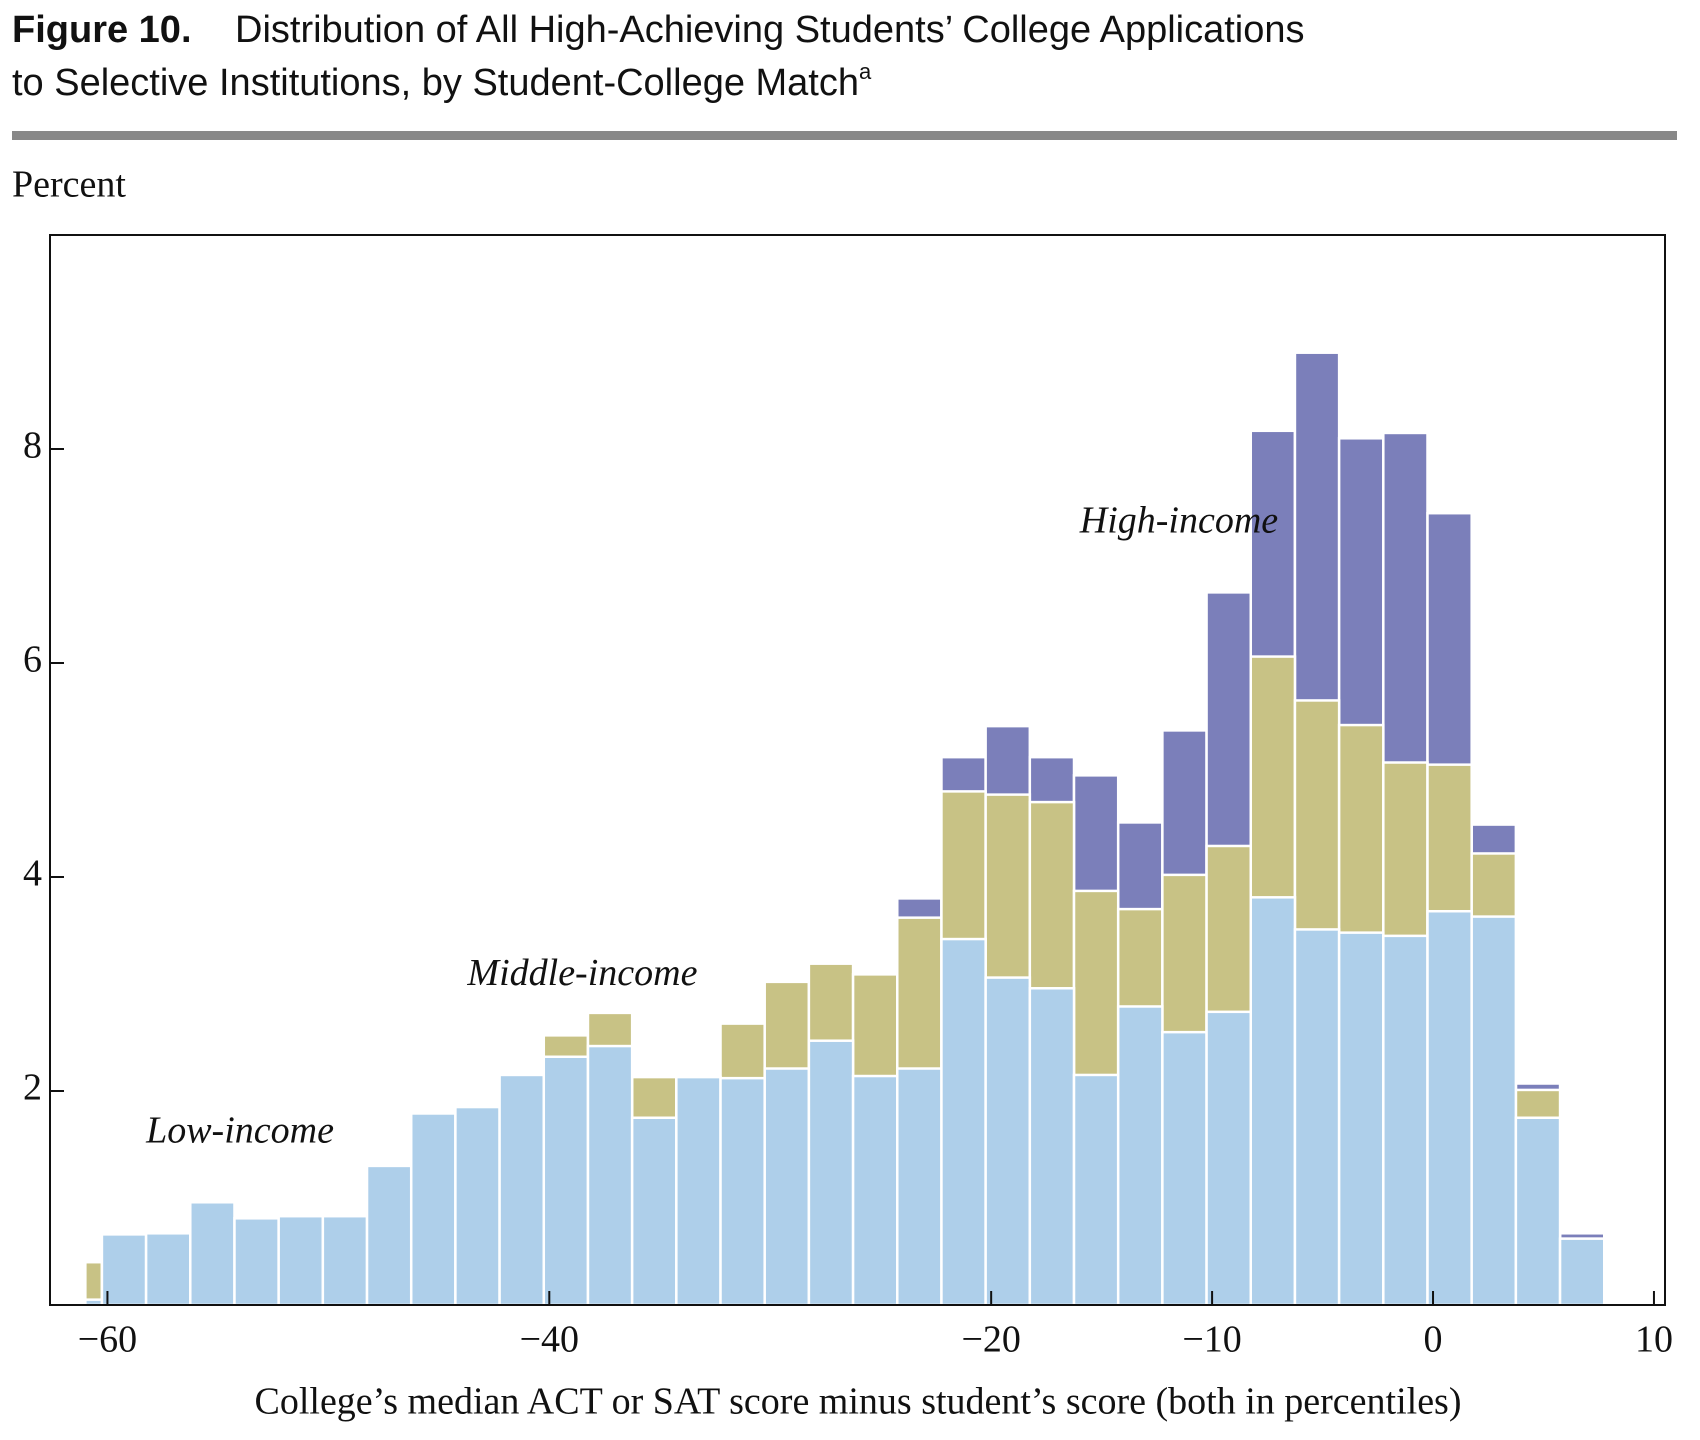 This screenshot has width=1700, height=1440. Describe the element at coordinates (990, 1340) in the screenshot. I see `x-tick-label: −20` at that location.